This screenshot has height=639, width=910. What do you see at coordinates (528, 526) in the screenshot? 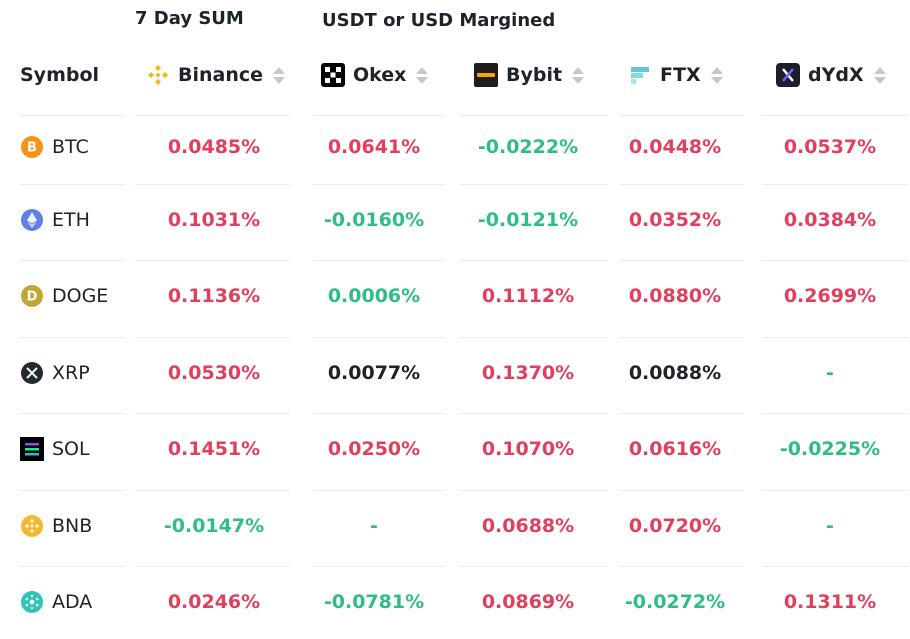
I see `funding-rate-bnb-bybit: 0.0688%` at bounding box center [528, 526].